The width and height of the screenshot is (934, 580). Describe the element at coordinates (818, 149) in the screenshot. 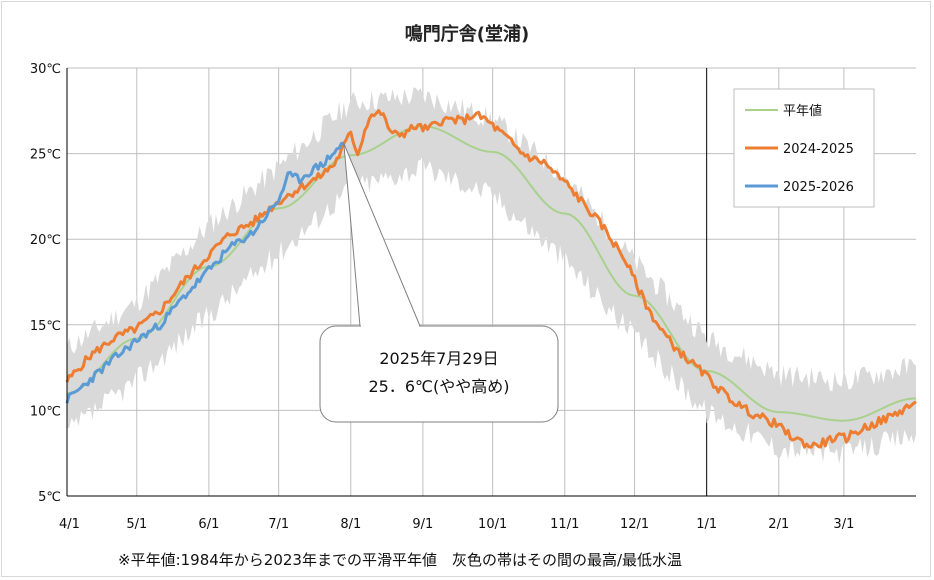

I see `legend-label: 2024-2025` at that location.